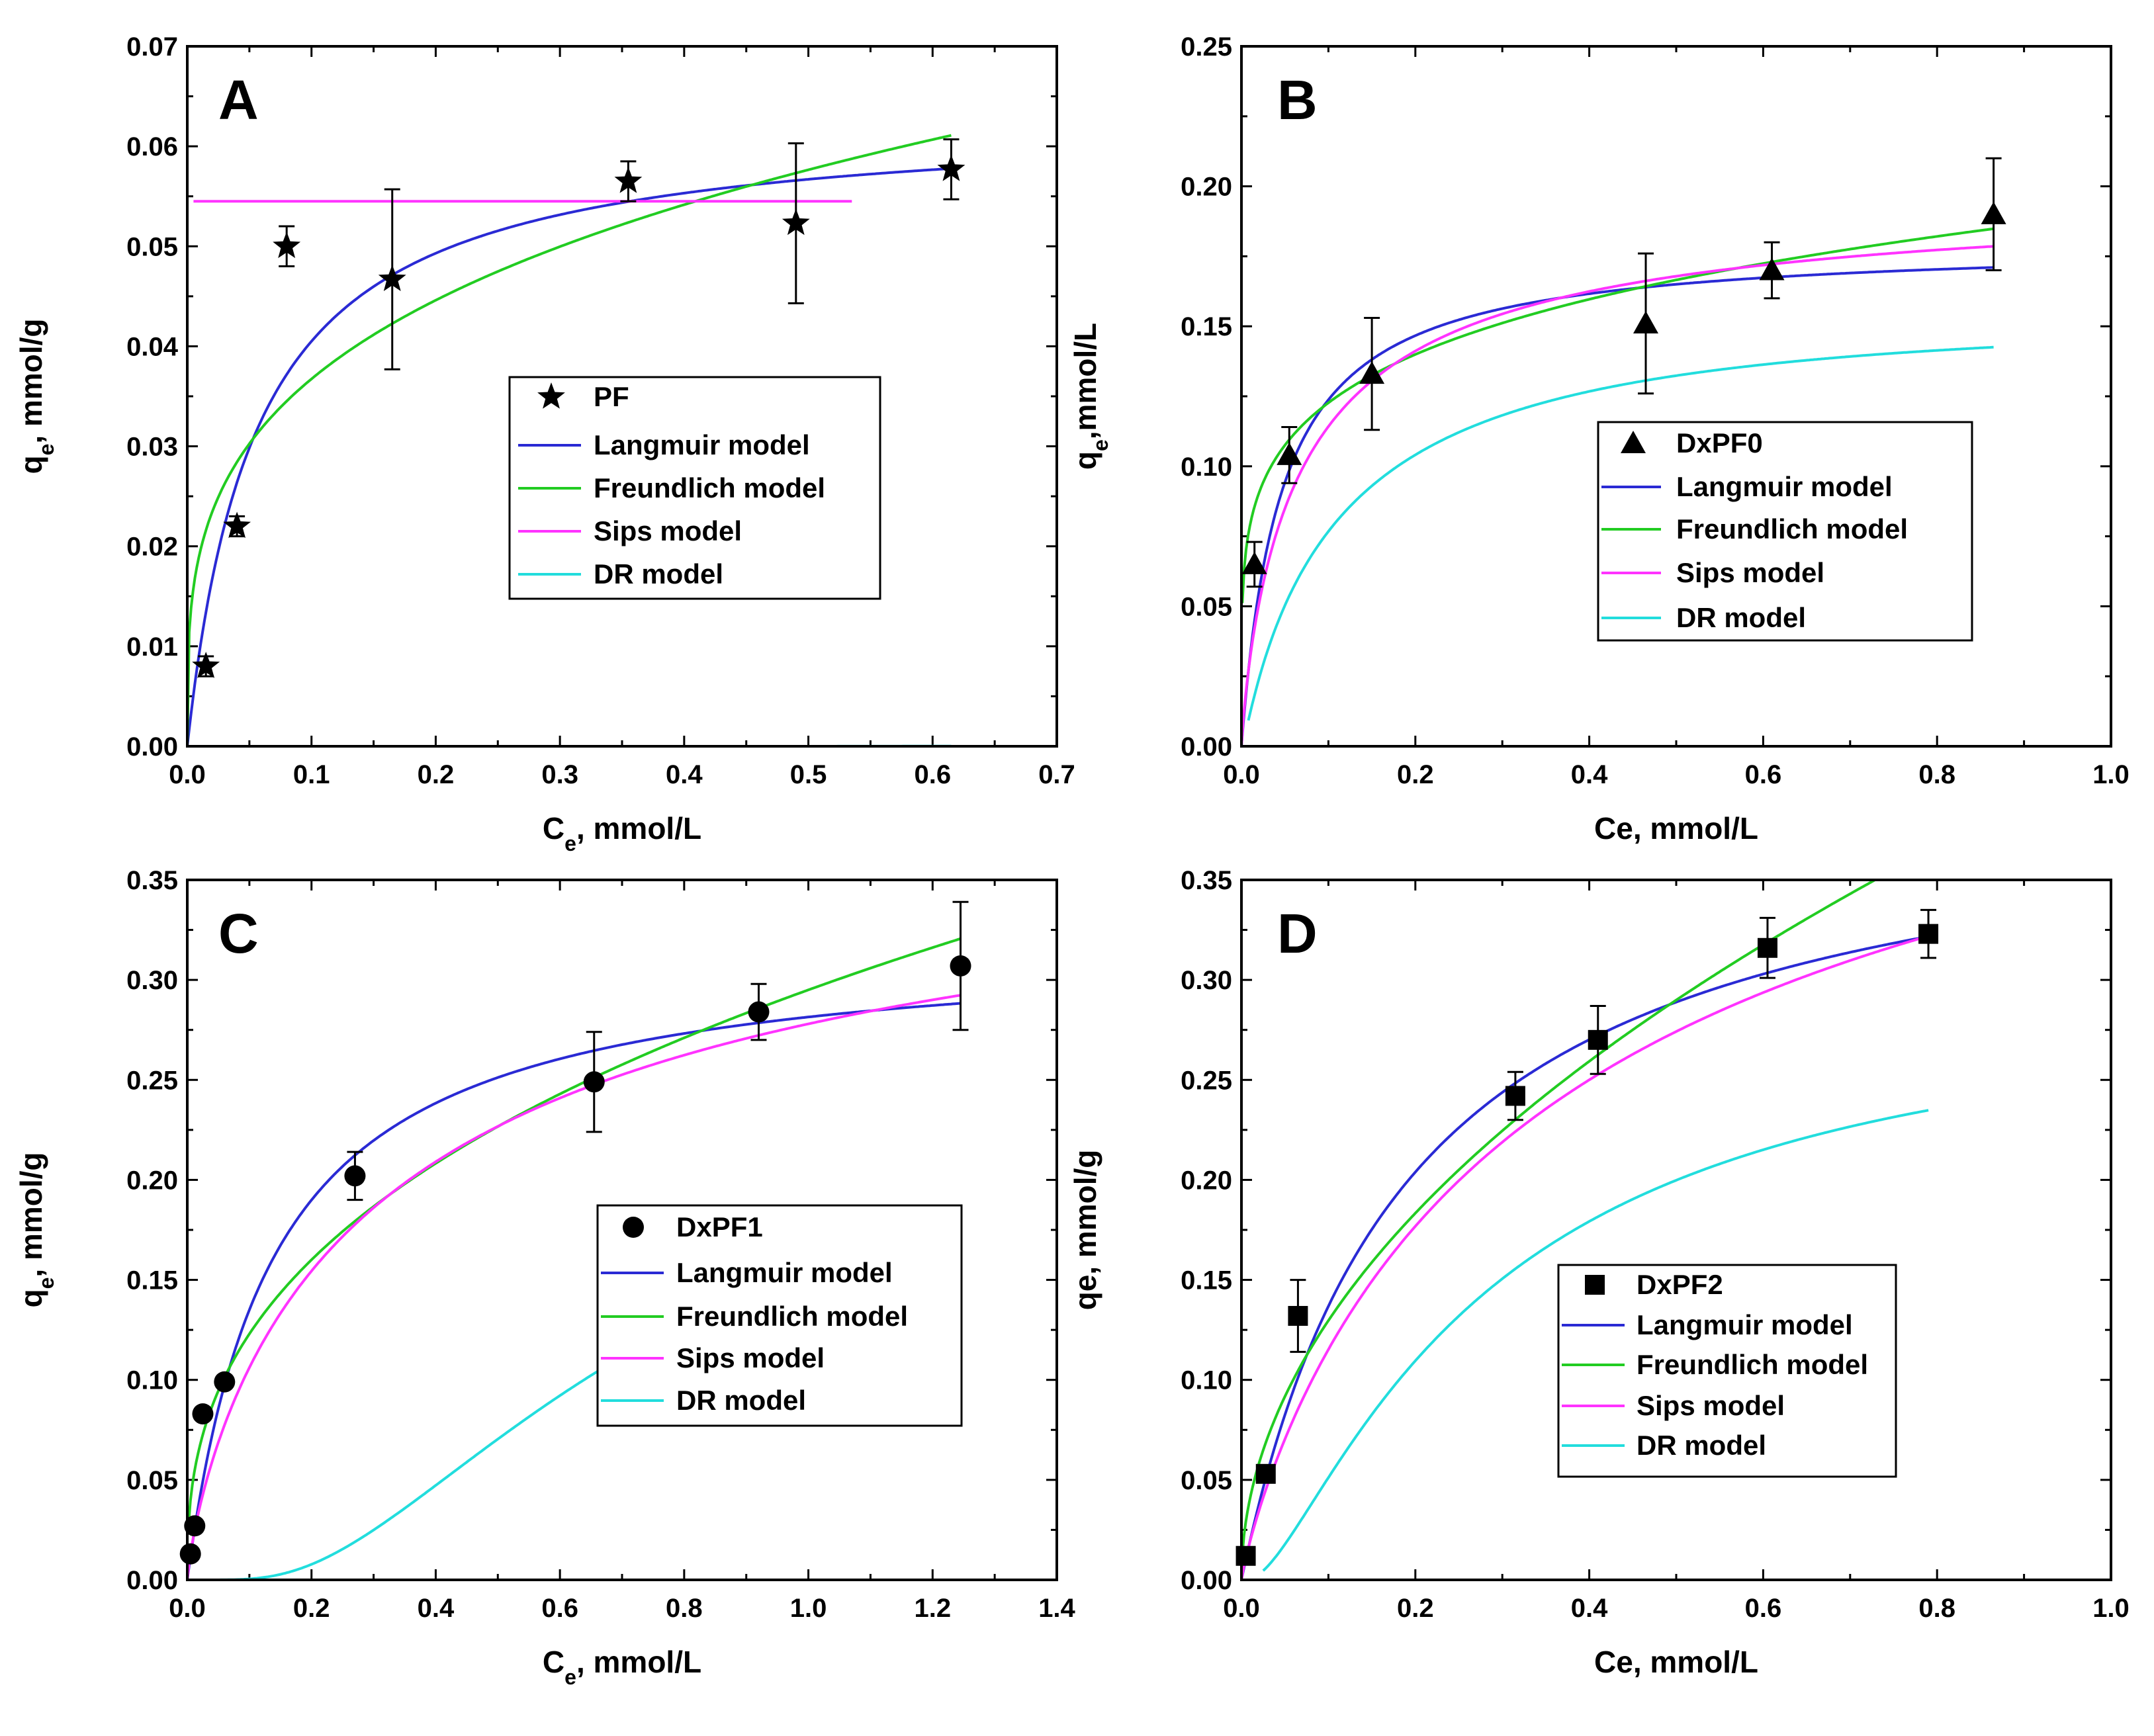 The width and height of the screenshot is (2154, 1736). I want to click on x-axis-title-part: , mmol/L, so click(638, 1662).